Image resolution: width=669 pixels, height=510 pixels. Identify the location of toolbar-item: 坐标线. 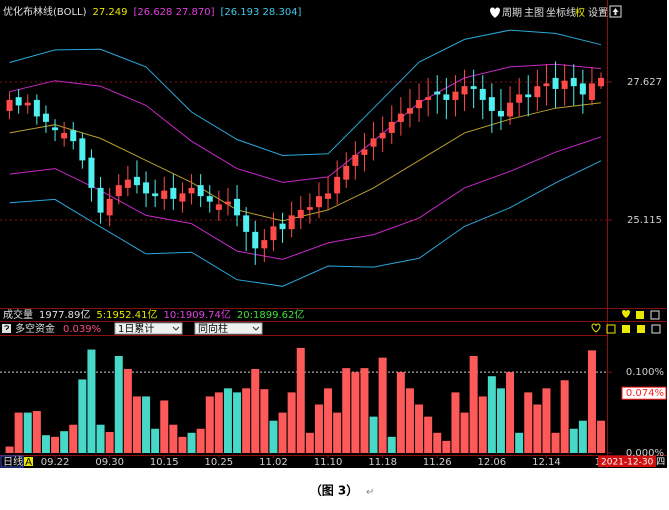
(561, 12).